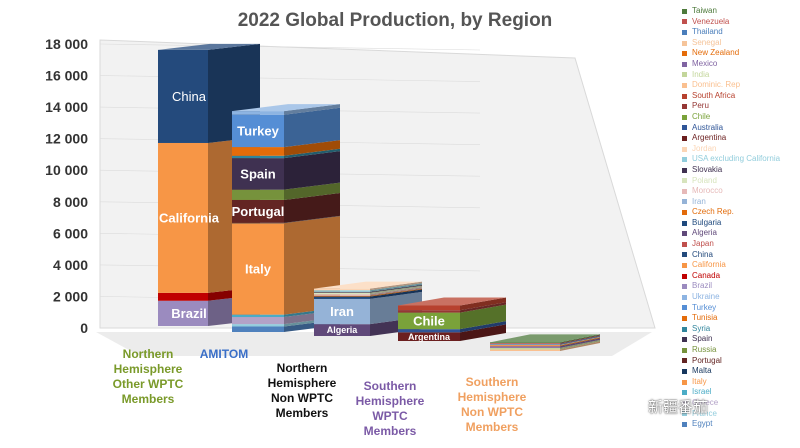 The width and height of the screenshot is (800, 448). What do you see at coordinates (66, 170) in the screenshot?
I see `y-tick-label: 10 000` at bounding box center [66, 170].